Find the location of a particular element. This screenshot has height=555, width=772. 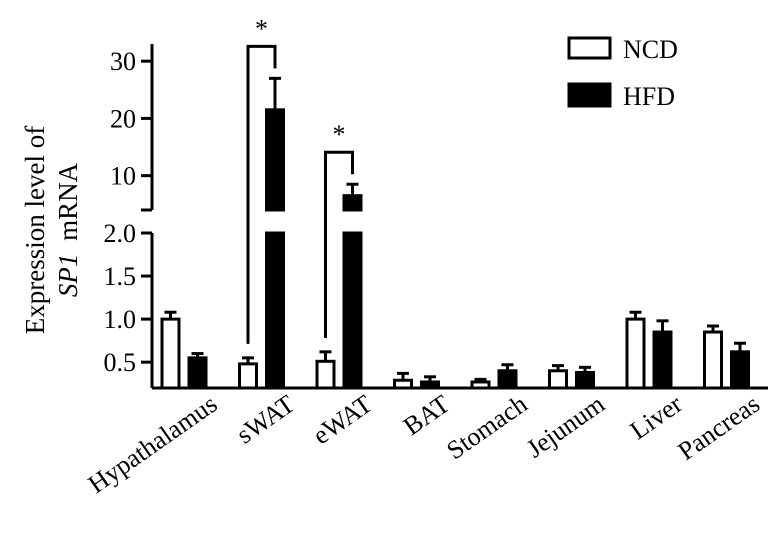

bar-ncd-pancreas is located at coordinates (713, 360).